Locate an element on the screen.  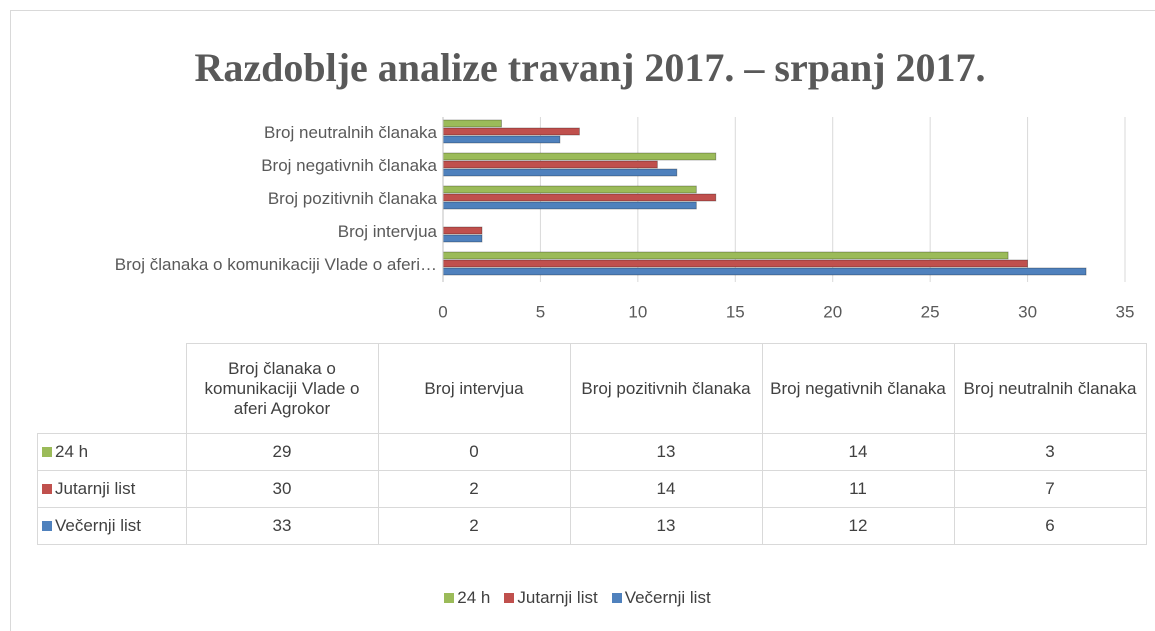
table-row: Jutarnji list 30 2 14 11 7 is located at coordinates (592, 489).